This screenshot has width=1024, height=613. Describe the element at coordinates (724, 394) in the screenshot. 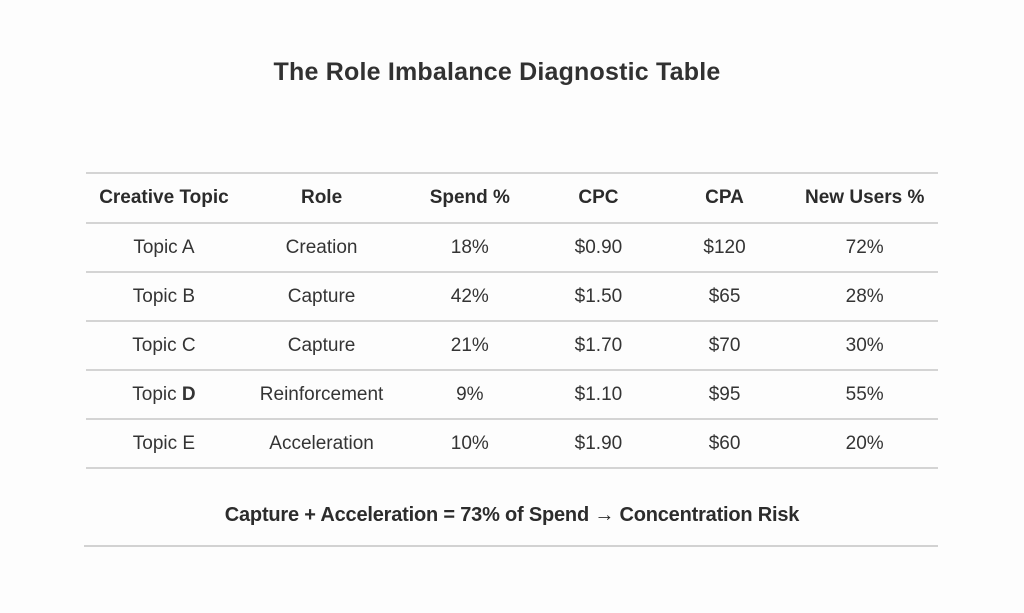

I see `cell-cpa: $95` at that location.